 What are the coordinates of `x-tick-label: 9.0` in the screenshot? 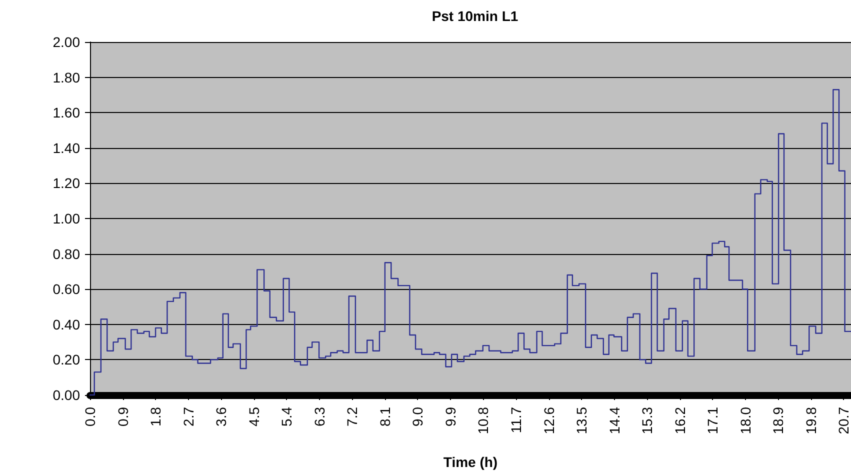 It's located at (418, 416).